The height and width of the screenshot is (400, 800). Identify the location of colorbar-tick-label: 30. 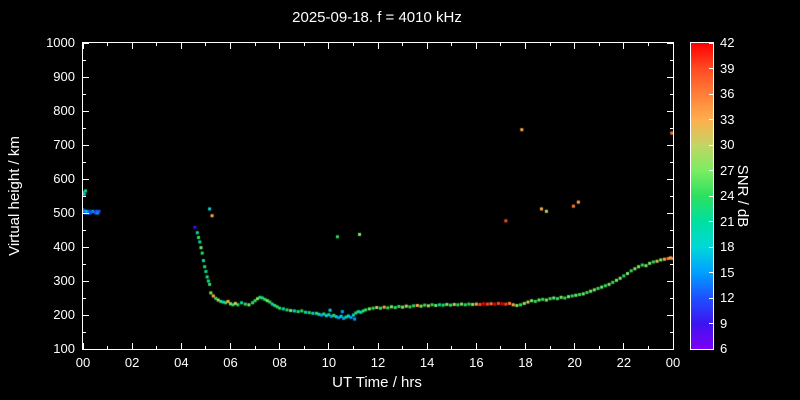
(727, 144).